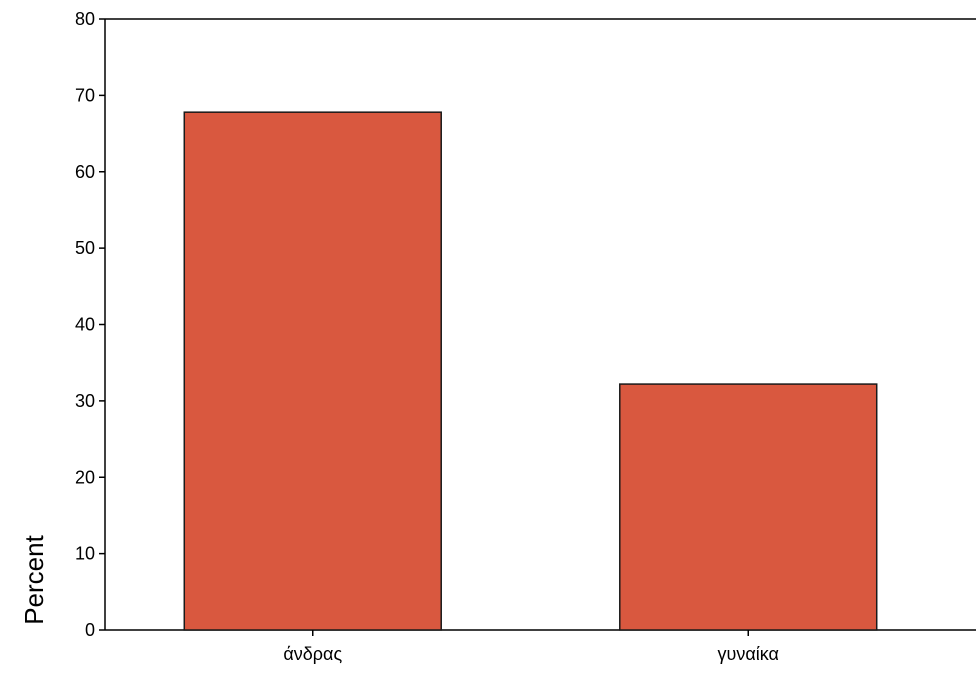  What do you see at coordinates (748, 507) in the screenshot?
I see `bar` at bounding box center [748, 507].